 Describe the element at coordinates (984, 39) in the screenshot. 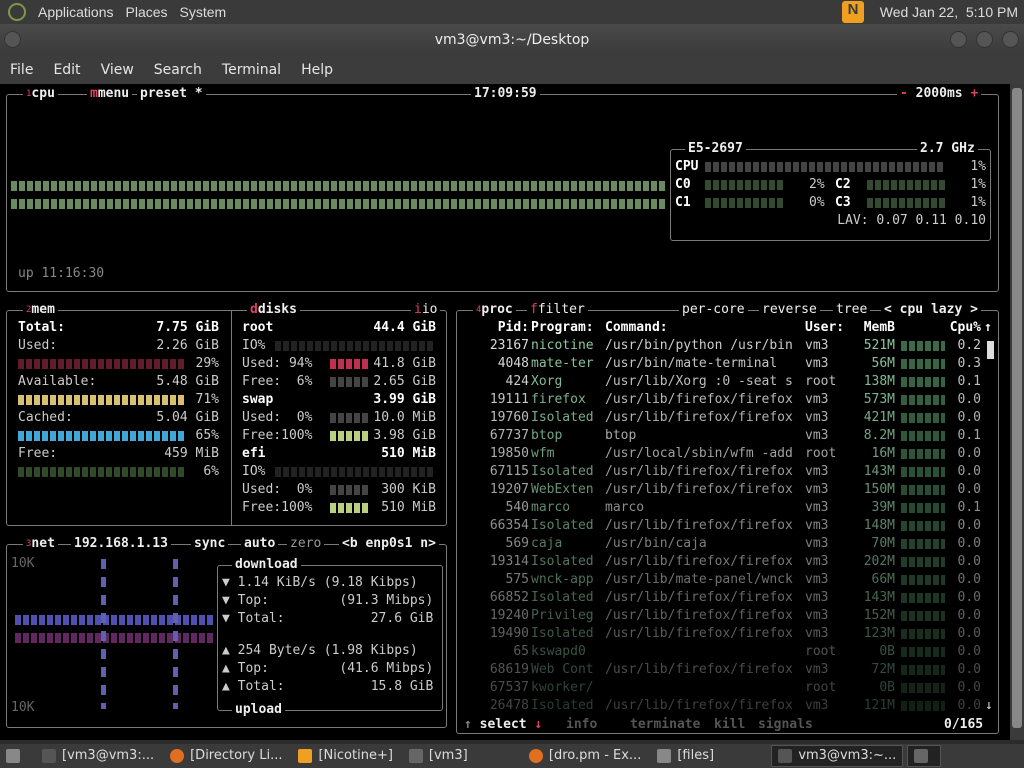

I see `maximize-button` at that location.